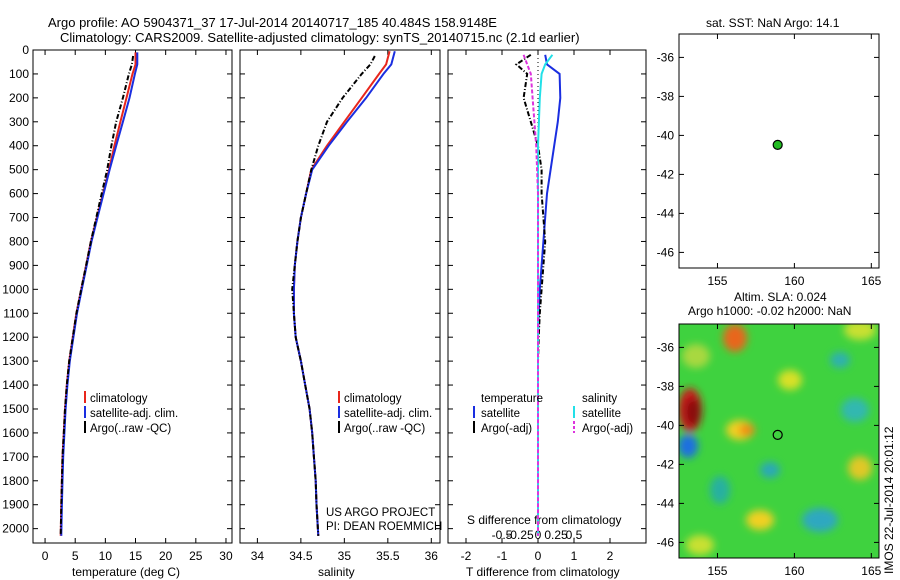  Describe the element at coordinates (15, 289) in the screenshot. I see `y-tick-label: 1000` at that location.